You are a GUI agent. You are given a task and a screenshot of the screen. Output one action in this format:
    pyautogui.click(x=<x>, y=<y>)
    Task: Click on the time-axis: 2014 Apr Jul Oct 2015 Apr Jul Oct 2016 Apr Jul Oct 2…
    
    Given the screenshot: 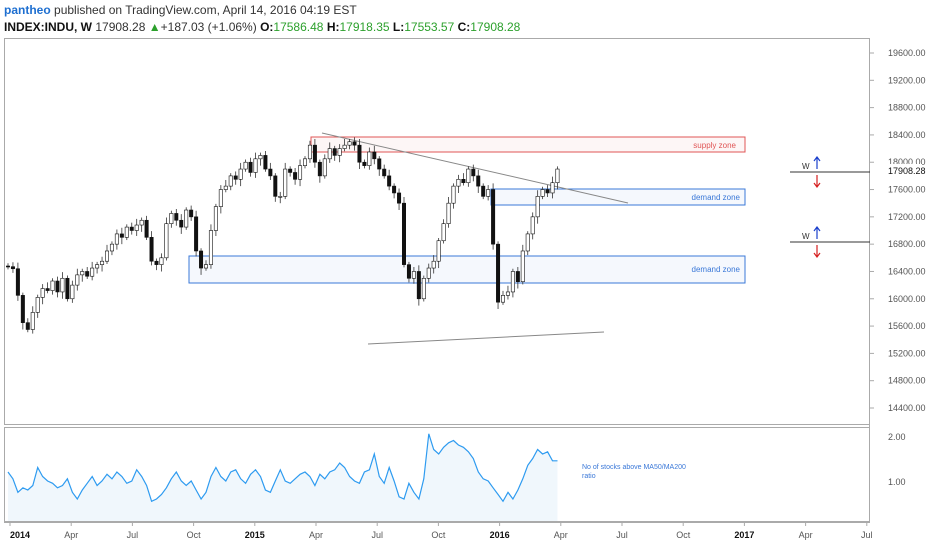 What is the action you would take?
    pyautogui.click(x=441, y=531)
    